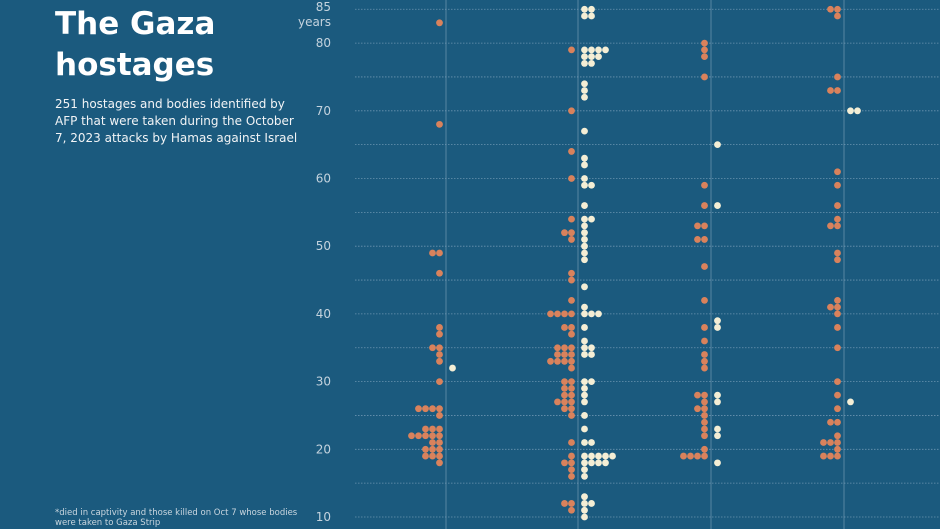 The height and width of the screenshot is (529, 940). What do you see at coordinates (323, 111) in the screenshot?
I see `y-tick-label: 70` at bounding box center [323, 111].